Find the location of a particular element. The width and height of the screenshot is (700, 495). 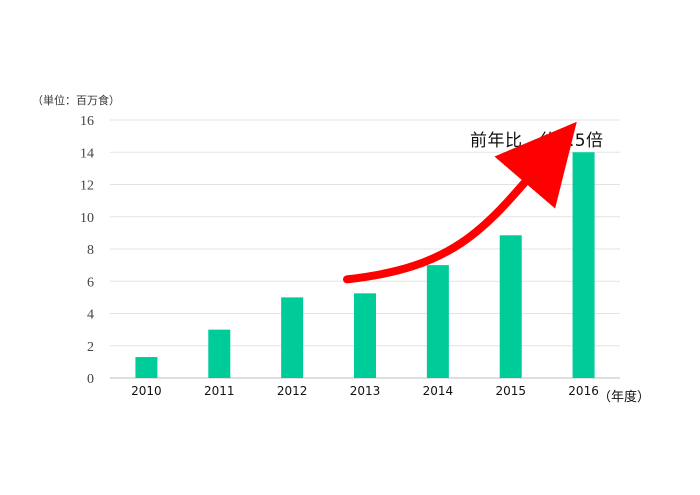

y-tick-label: 10 is located at coordinates (87, 218).